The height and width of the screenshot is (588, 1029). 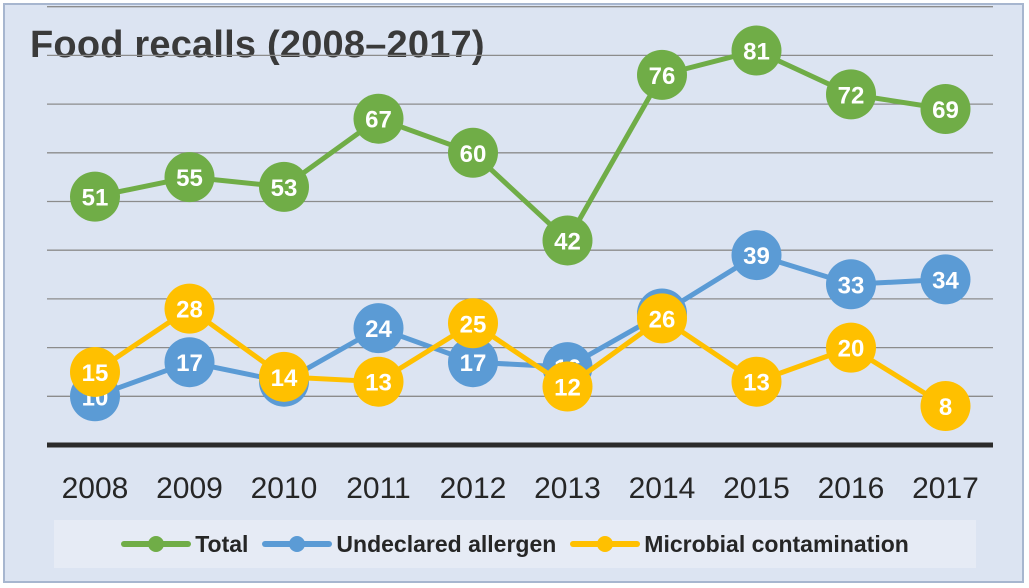 I want to click on chart-title: Food recalls (2008–2017), so click(x=257, y=45).